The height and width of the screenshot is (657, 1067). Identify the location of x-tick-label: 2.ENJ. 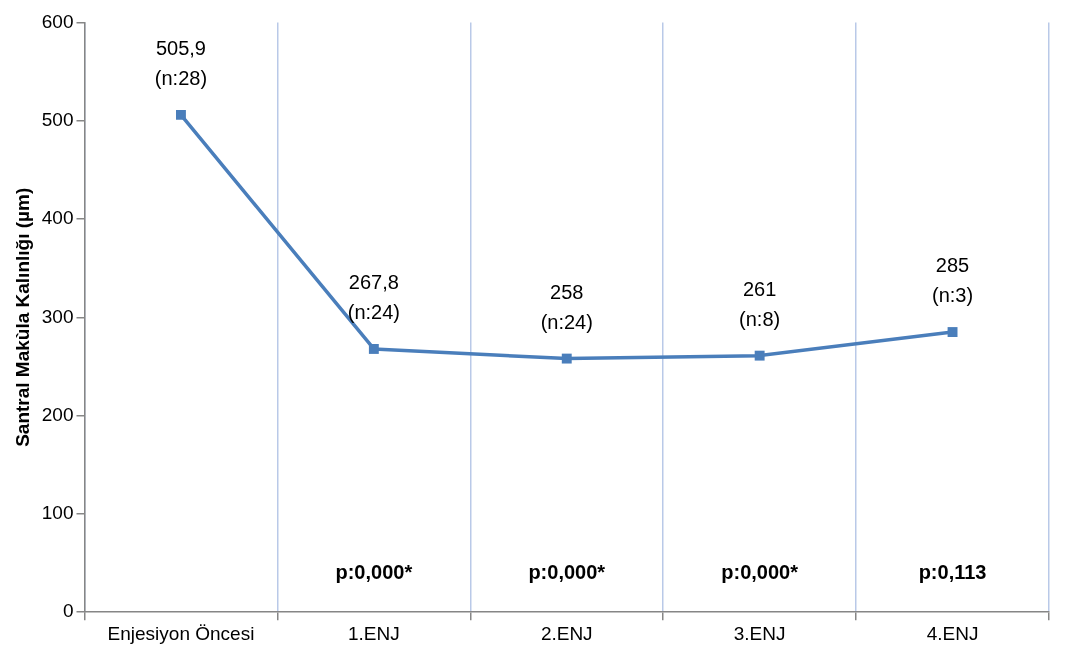
(566, 633).